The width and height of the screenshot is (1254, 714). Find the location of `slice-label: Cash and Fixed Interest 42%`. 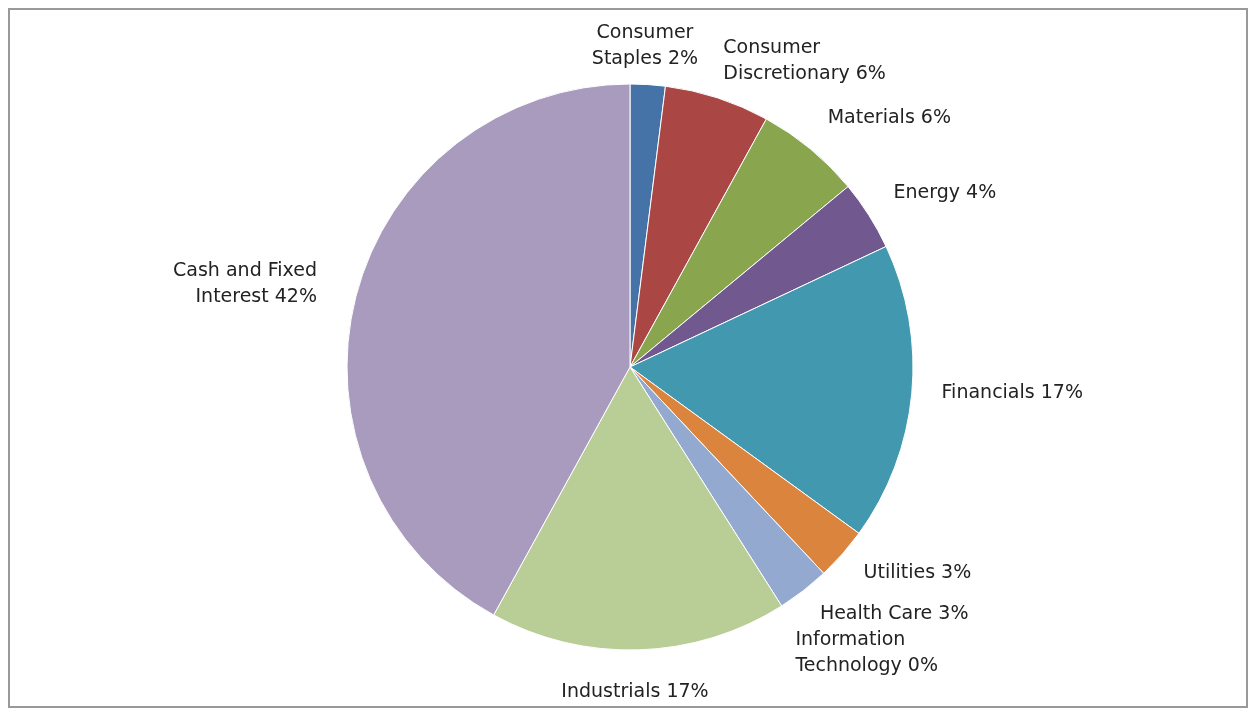

slice-label: Cash and Fixed Interest 42% is located at coordinates (245, 281).